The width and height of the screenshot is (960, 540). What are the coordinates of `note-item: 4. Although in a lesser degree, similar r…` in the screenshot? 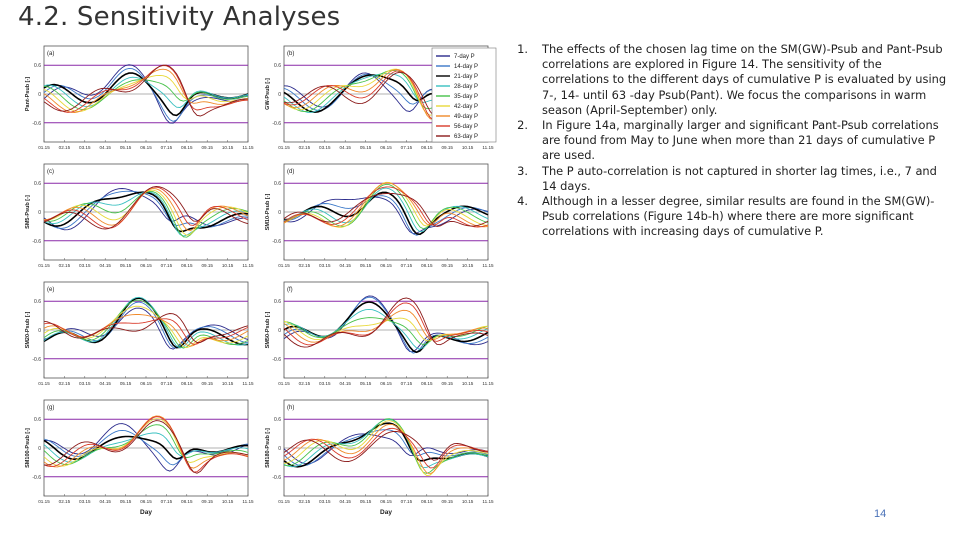 It's located at (728, 217).